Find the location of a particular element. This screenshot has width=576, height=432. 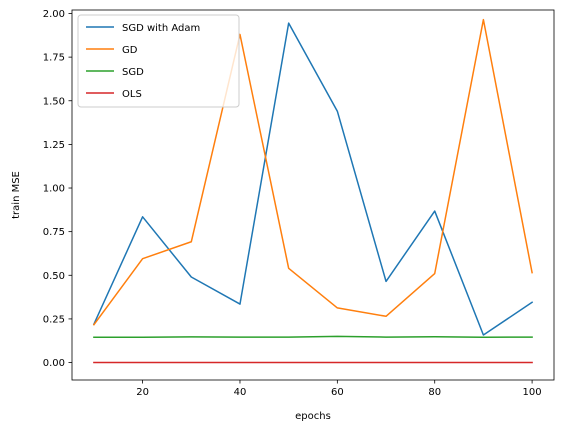

y-axis-label: train MSE is located at coordinates (16, 195).